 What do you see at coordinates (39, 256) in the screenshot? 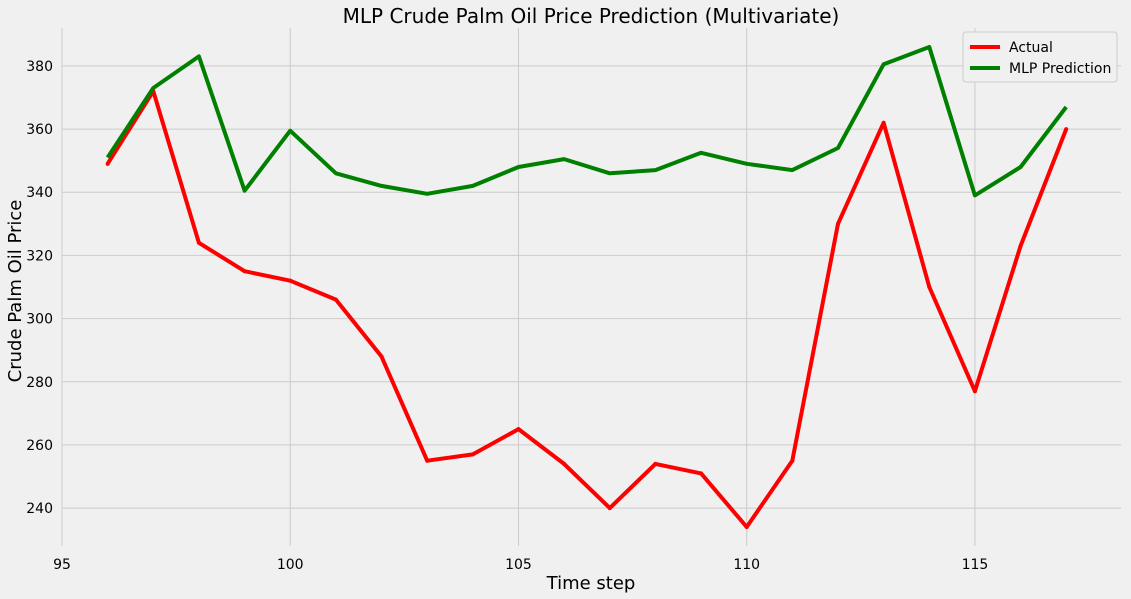
I see `y-tick-label: 320` at bounding box center [39, 256].